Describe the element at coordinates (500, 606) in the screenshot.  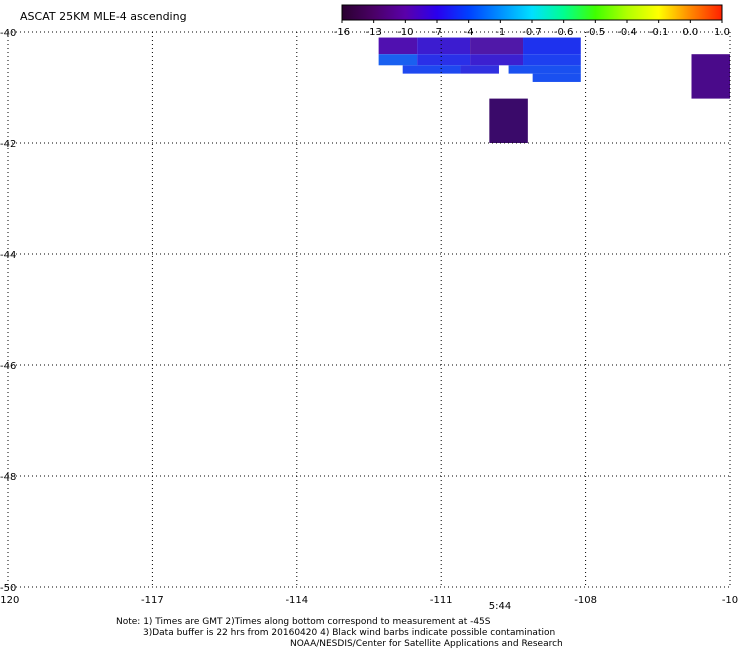
I see `overpass-time-label: 5:44` at that location.